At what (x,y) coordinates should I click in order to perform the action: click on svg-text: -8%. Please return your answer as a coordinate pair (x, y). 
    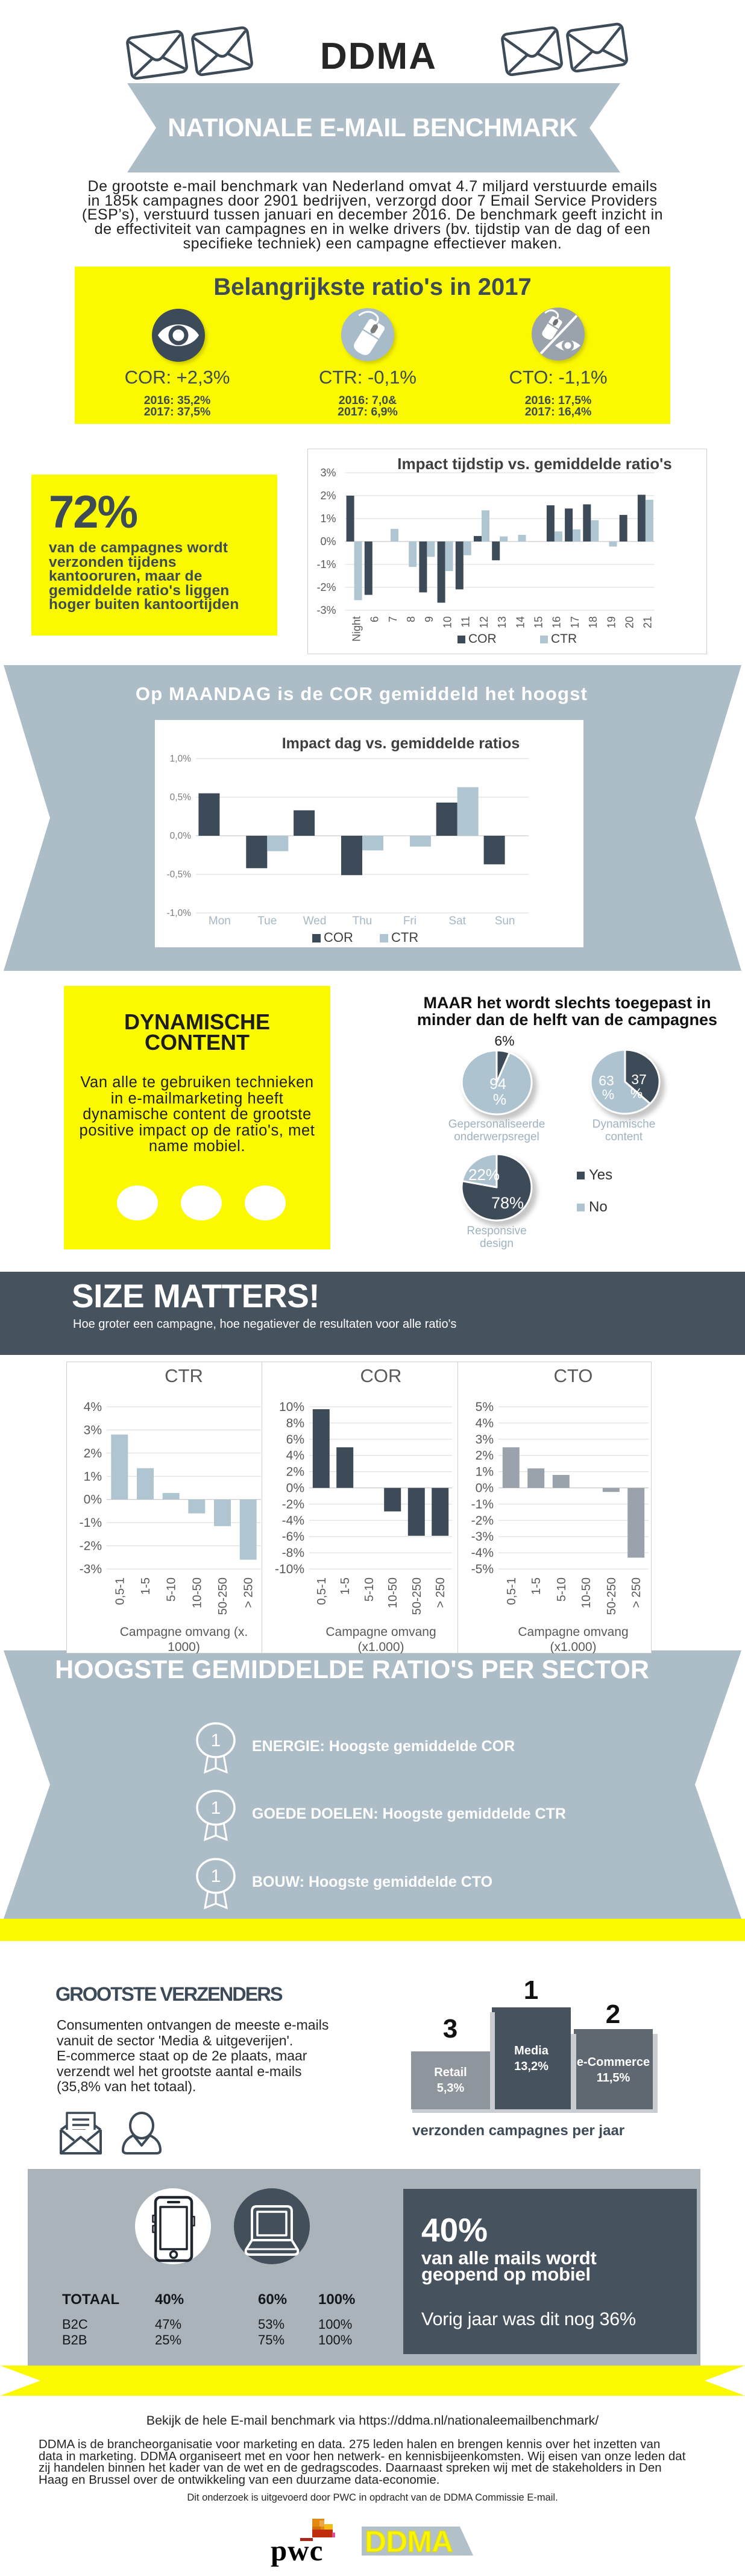
    Looking at the image, I should click on (293, 1553).